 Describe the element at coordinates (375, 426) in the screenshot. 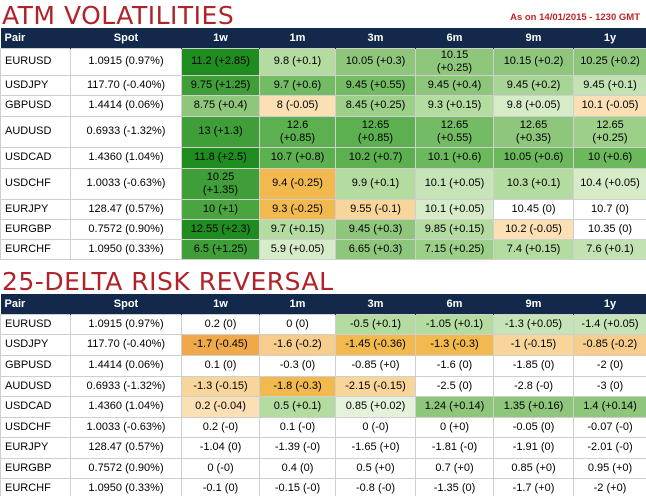

I see `value-text: 0 (-0)` at that location.